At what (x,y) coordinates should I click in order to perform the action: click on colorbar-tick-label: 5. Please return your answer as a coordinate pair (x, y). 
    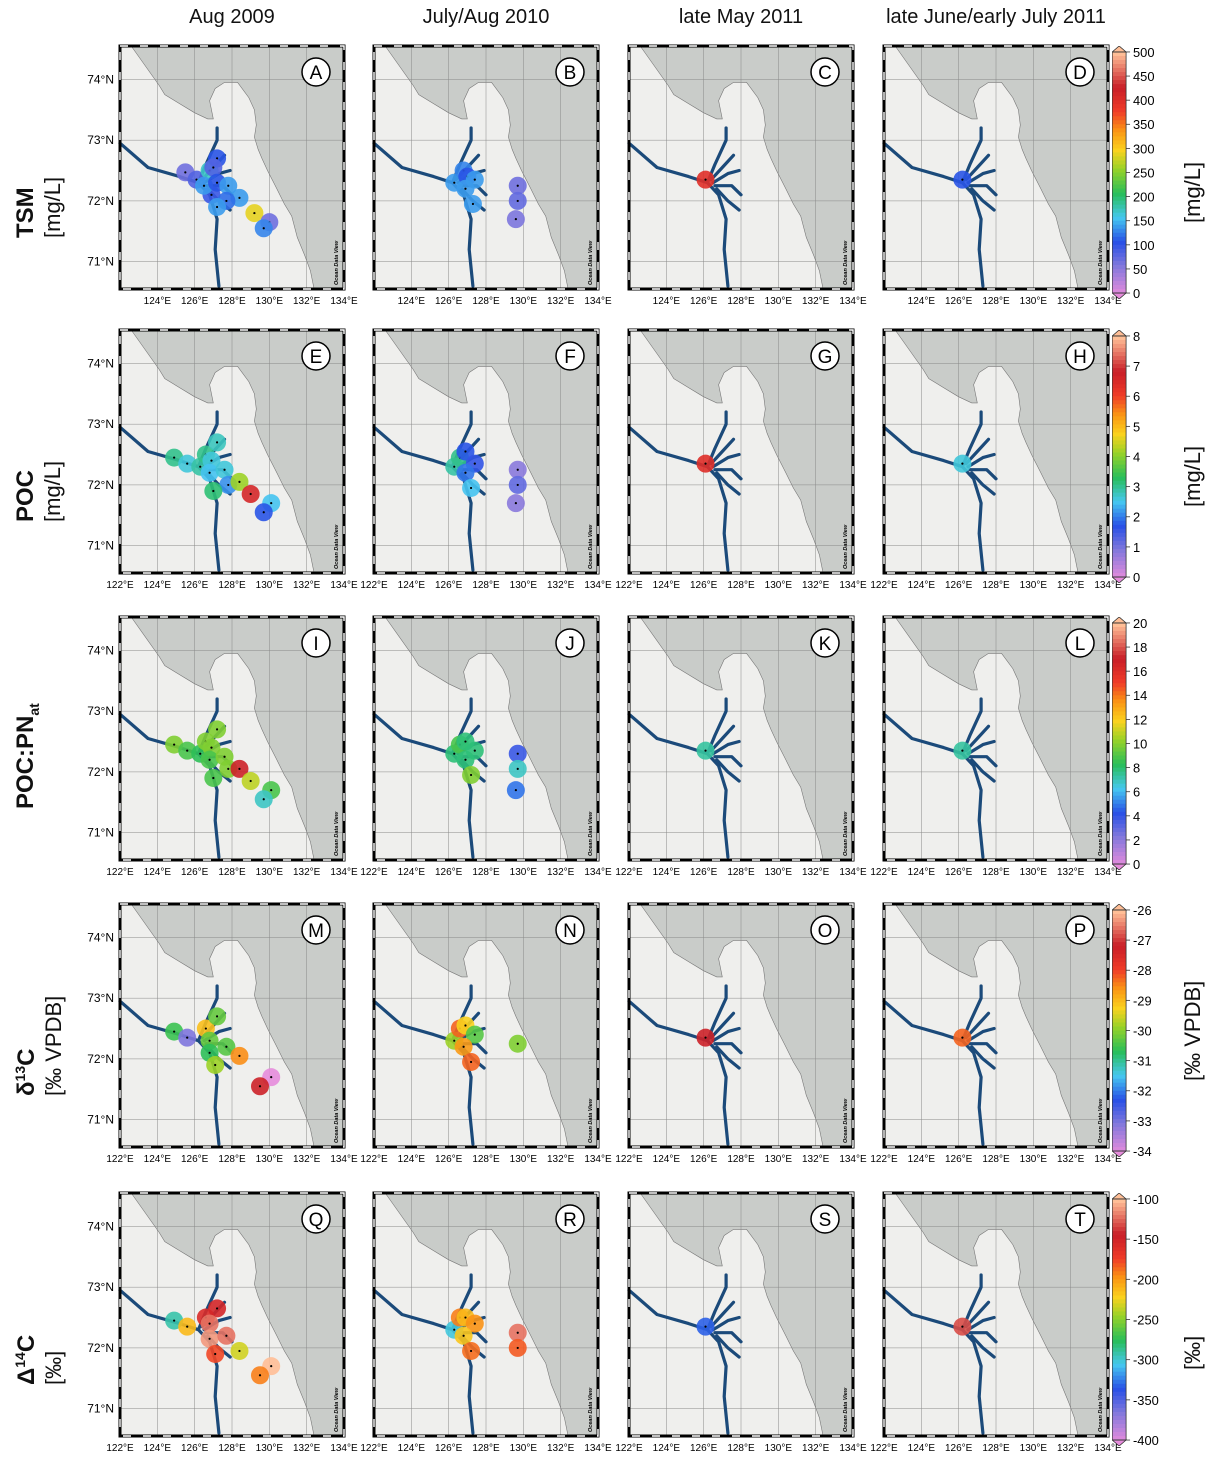
    Looking at the image, I should click on (1136, 426).